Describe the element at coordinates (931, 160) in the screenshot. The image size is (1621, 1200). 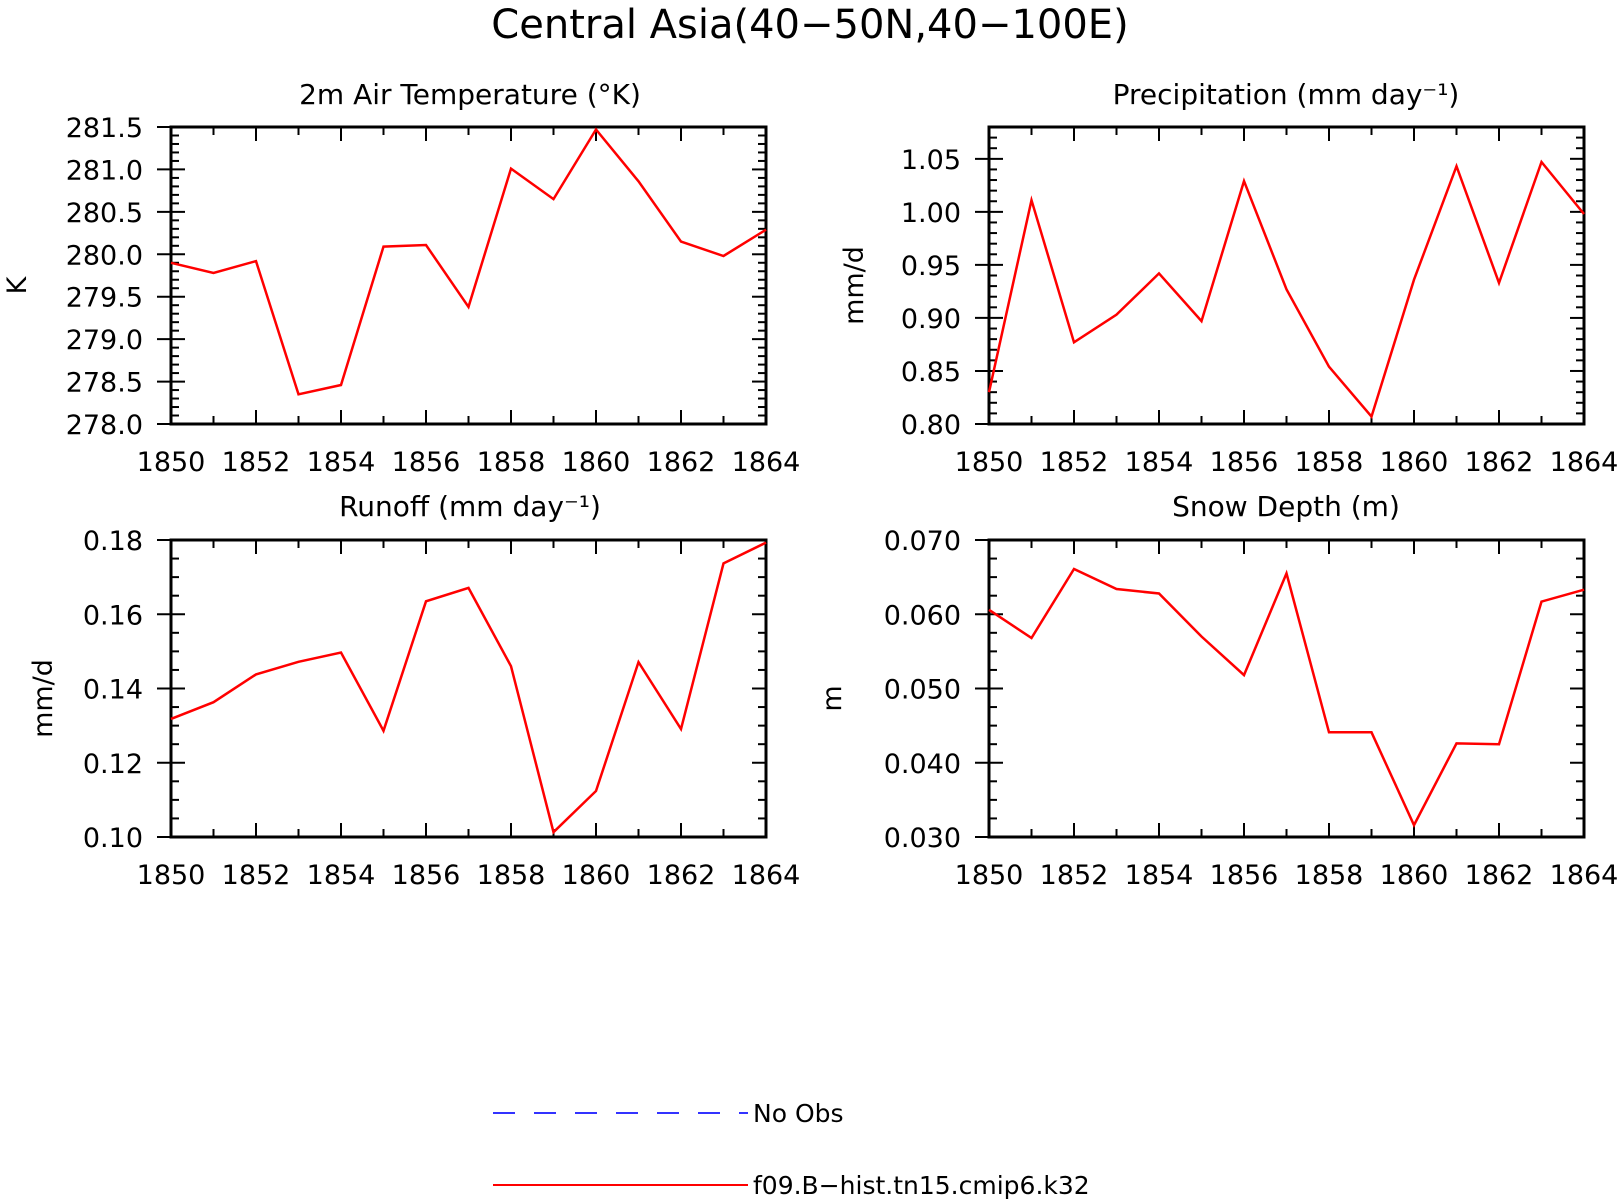
I see `y-tick-label: 1.05` at that location.